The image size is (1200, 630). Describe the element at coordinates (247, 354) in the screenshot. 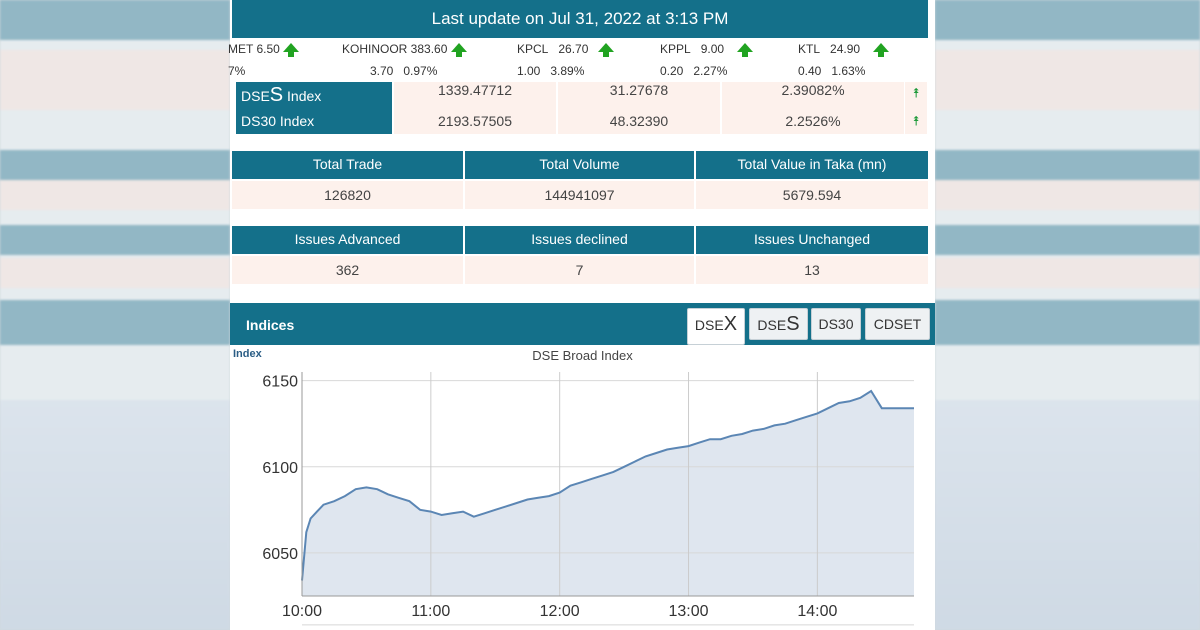

I see `y-axis-label: Index` at that location.